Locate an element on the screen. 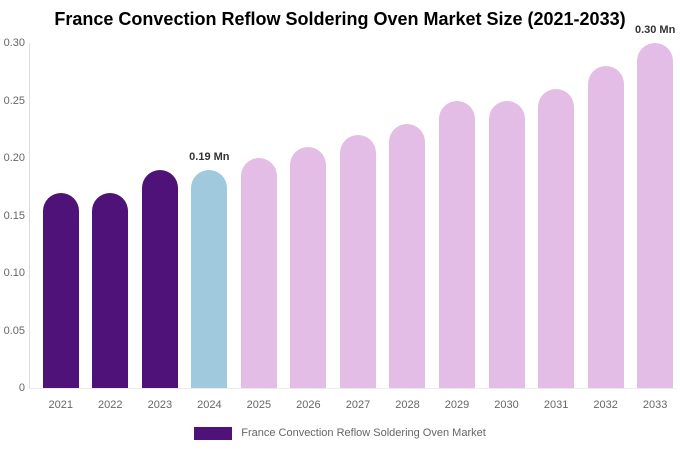 The width and height of the screenshot is (680, 450). bar-slot-2021: 2021 is located at coordinates (61, 227).